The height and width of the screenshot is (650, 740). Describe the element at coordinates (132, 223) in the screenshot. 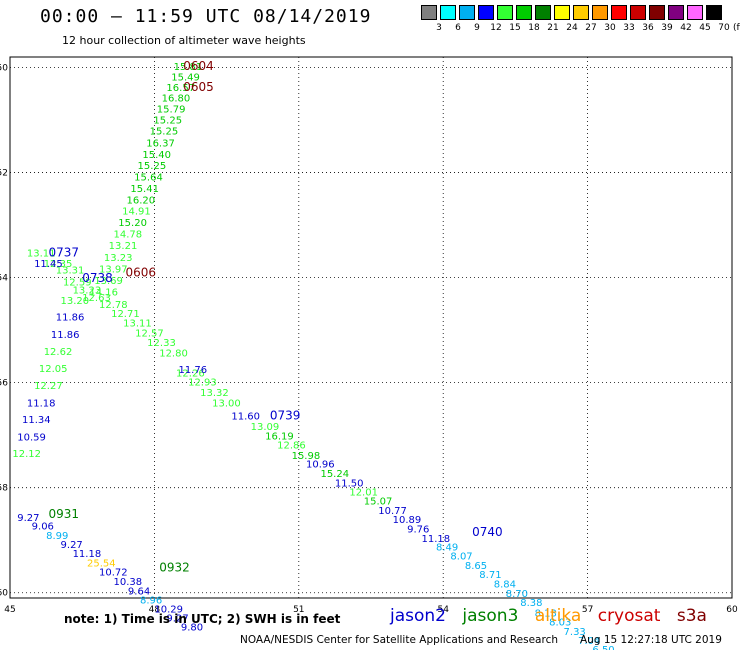

I see `swh-value: 15.20` at that location.